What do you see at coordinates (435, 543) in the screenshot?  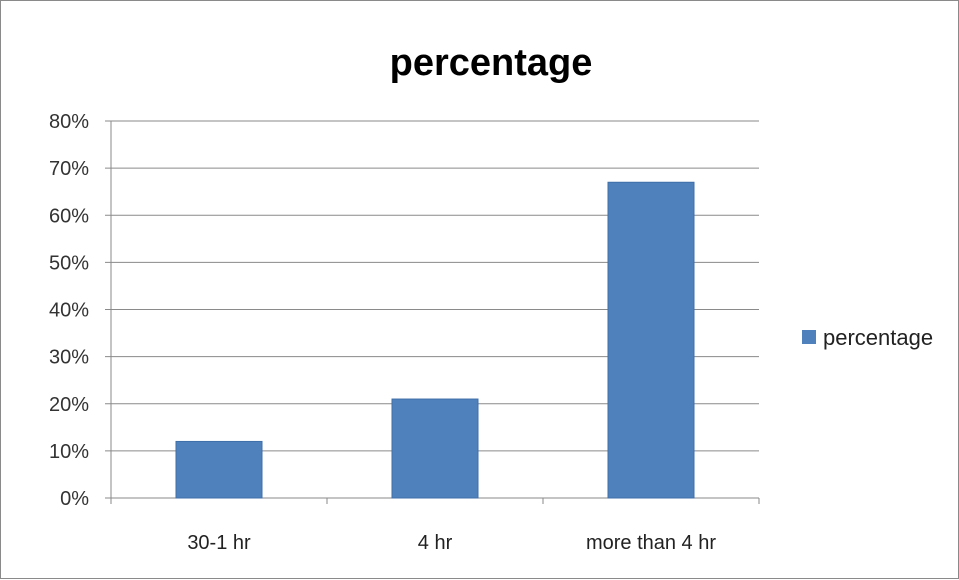 I see `x-category-label: 4 hr` at bounding box center [435, 543].